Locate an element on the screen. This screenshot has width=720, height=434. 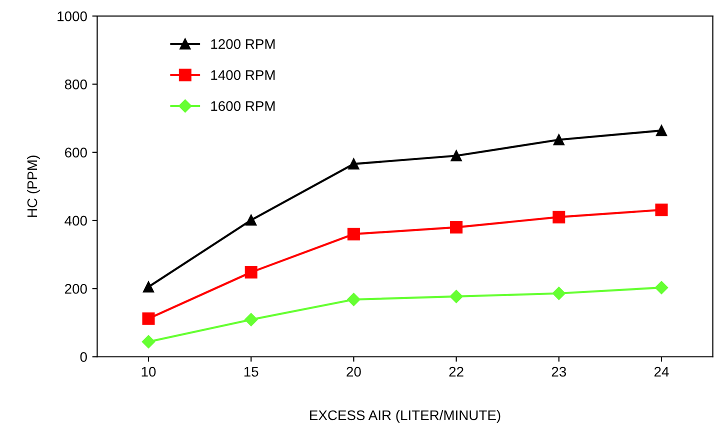
y-tick-label: 1000 is located at coordinates (72, 16).